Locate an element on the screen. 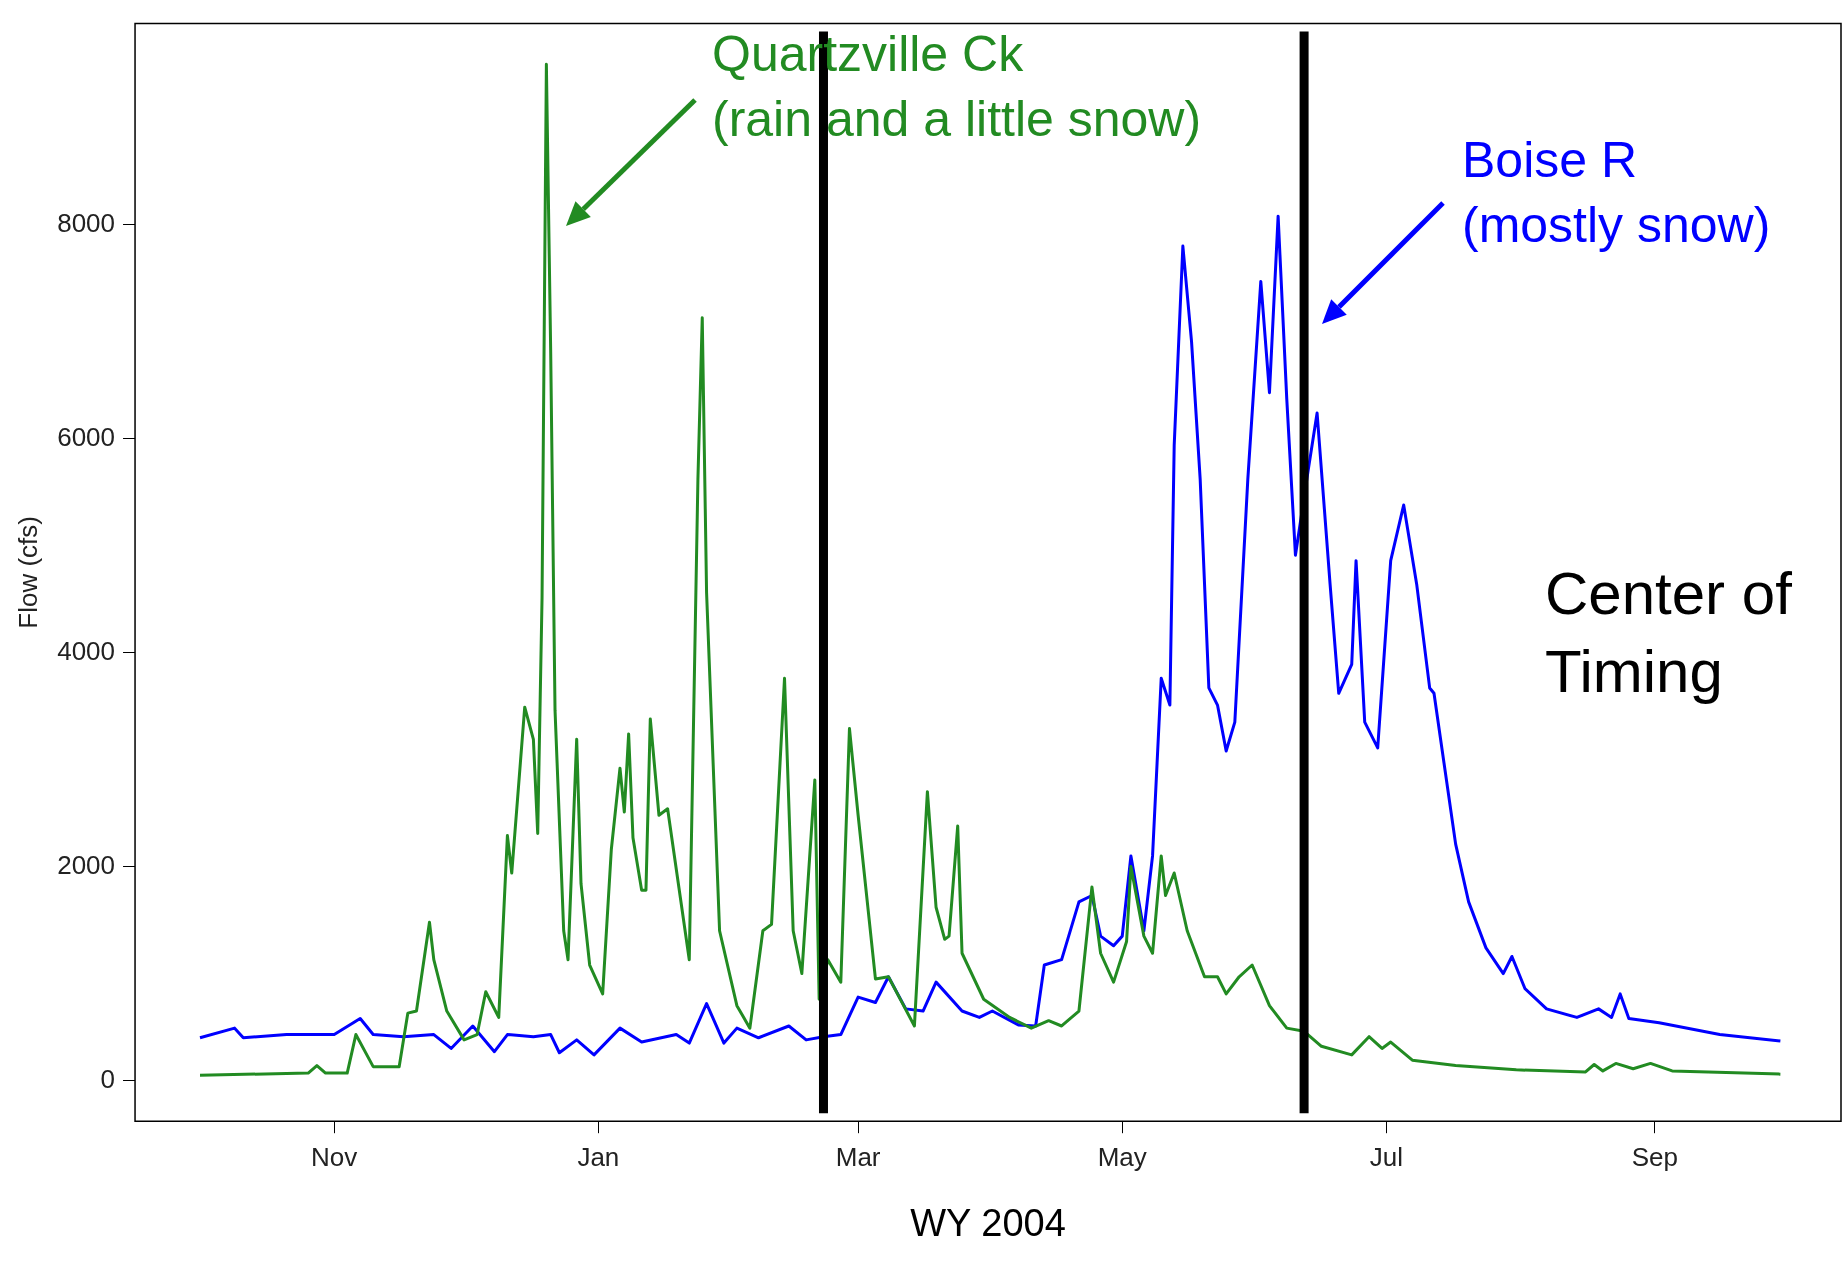 Image resolution: width=1847 pixels, height=1262 pixels. x-tick-label: May is located at coordinates (1122, 1156).